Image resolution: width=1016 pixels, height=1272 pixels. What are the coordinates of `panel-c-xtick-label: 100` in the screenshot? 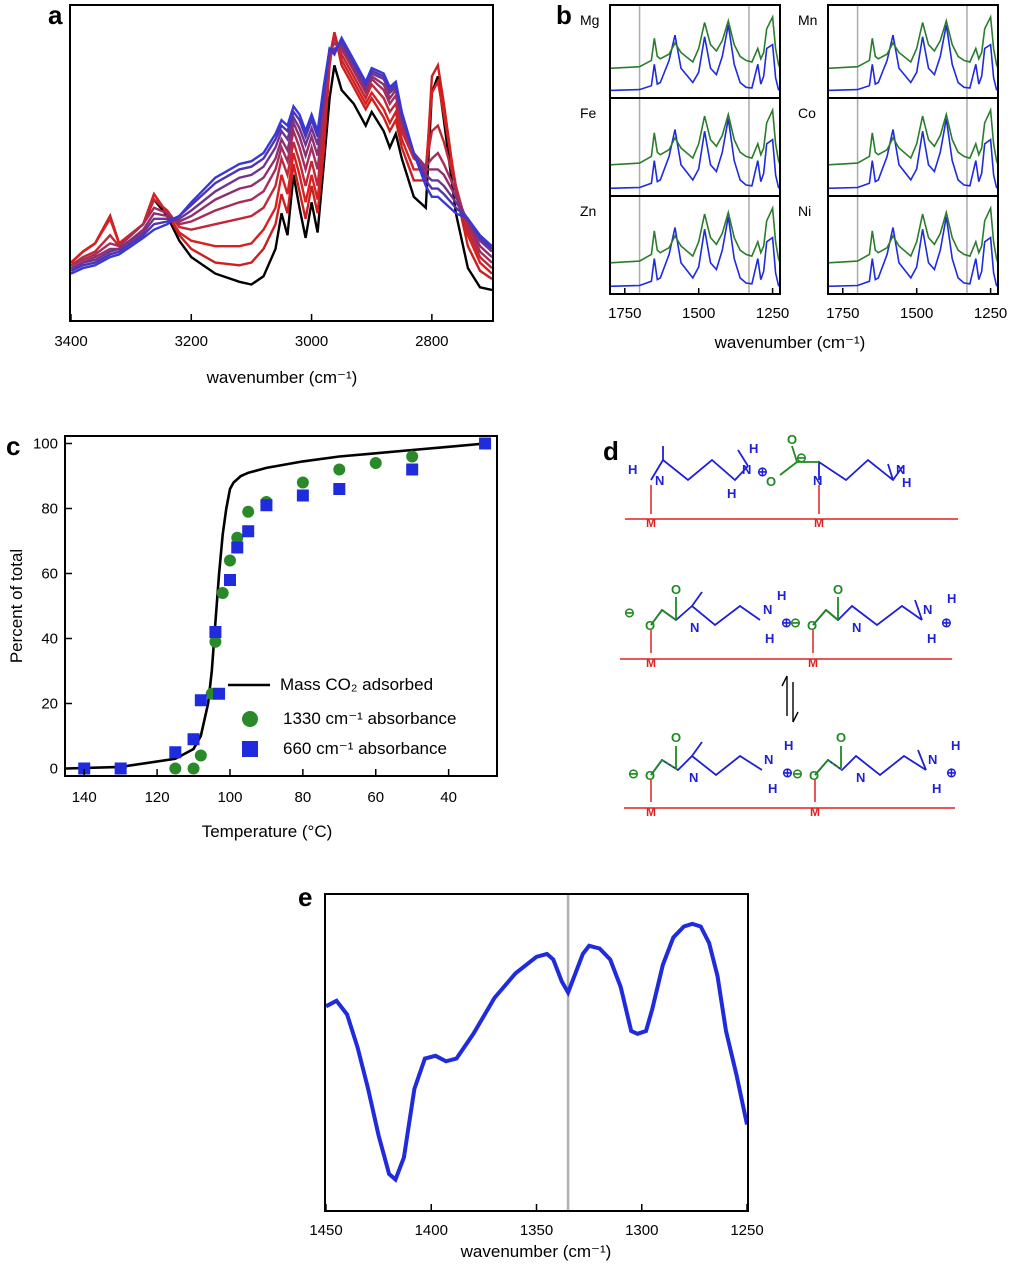 It's located at (229, 797).